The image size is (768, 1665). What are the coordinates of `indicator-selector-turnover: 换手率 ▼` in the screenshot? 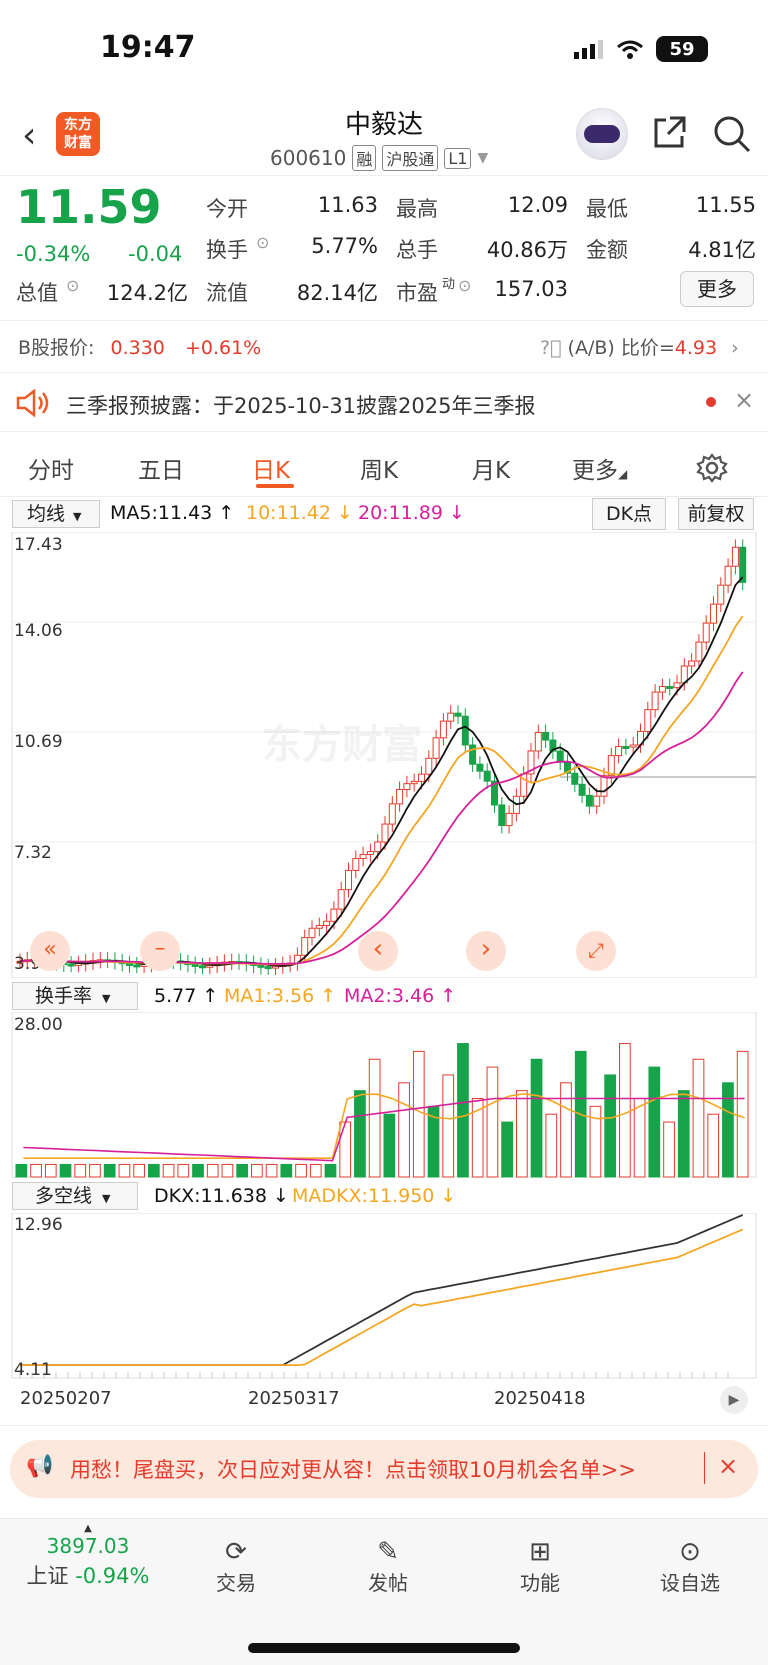 It's located at (75, 996).